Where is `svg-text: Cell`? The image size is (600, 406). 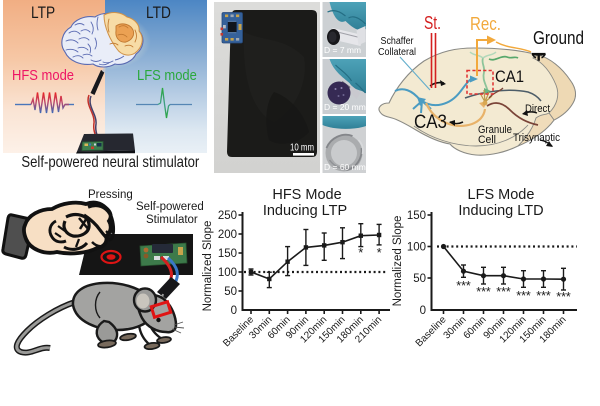
svg-text: Cell is located at coordinates (487, 140).